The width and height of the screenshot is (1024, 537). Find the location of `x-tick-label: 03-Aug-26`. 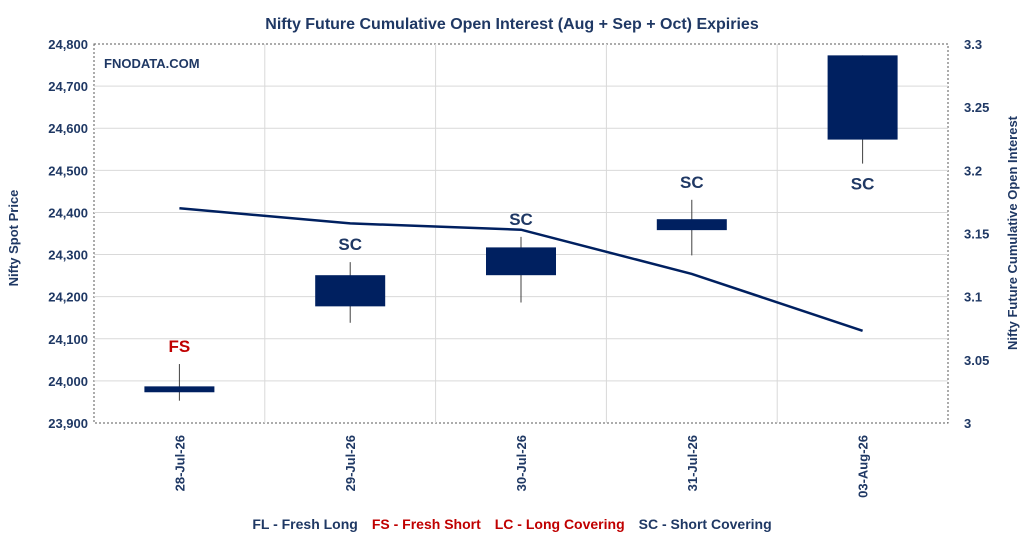

x-tick-label: 03-Aug-26 is located at coordinates (863, 466).